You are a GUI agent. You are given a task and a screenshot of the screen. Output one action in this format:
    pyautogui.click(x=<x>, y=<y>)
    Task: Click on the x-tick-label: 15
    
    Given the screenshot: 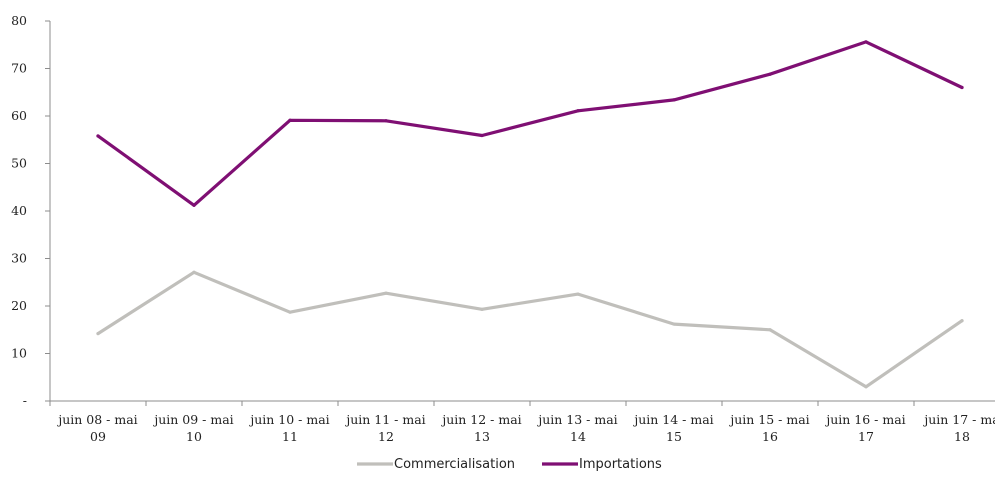 What is the action you would take?
    pyautogui.click(x=674, y=436)
    